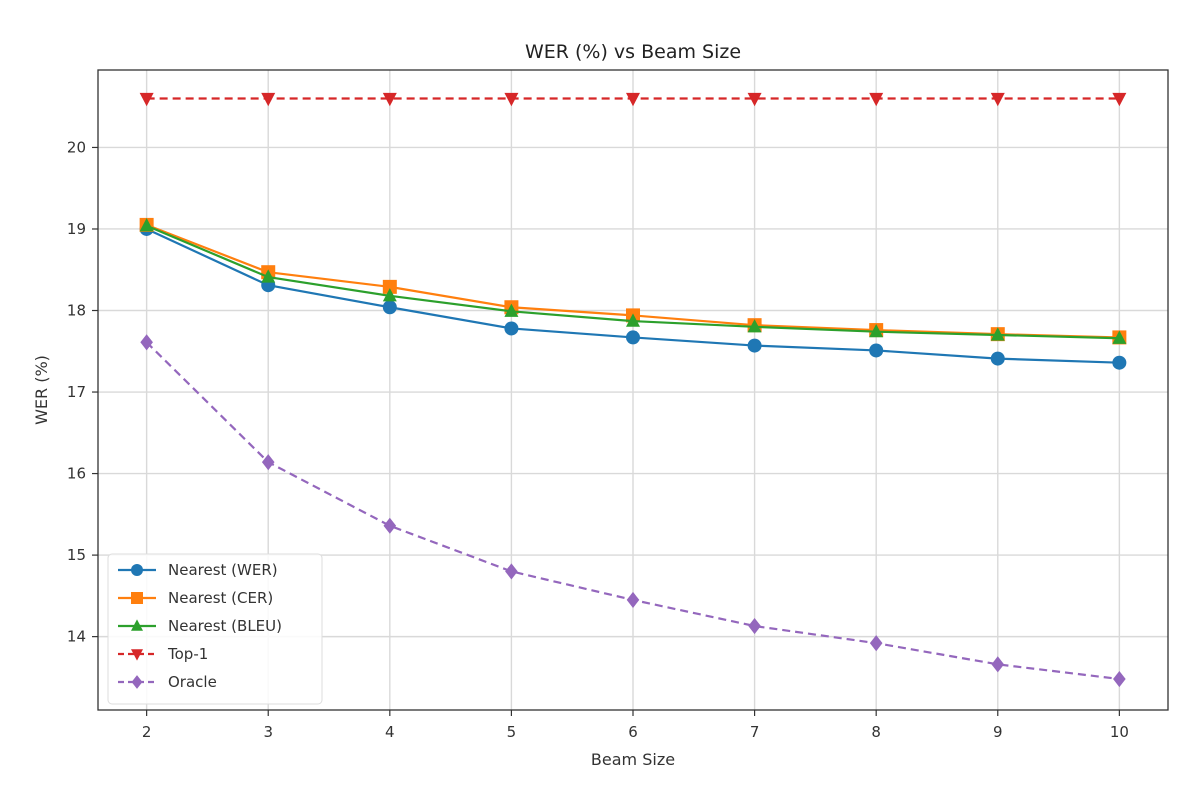 This screenshot has width=1200, height=810. I want to click on x-tick-label: 9, so click(998, 732).